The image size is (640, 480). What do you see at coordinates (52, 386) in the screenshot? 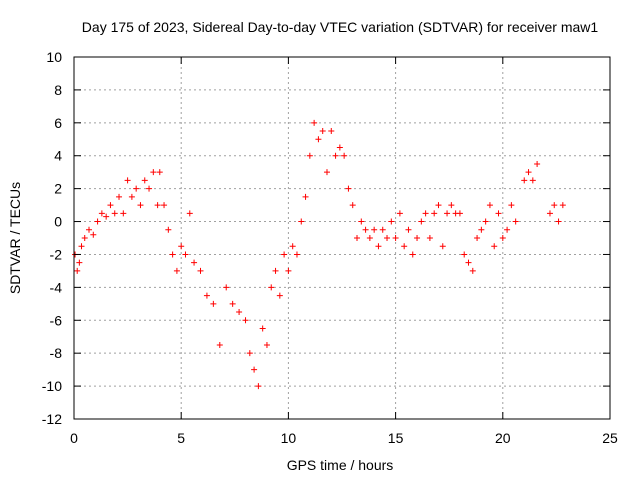
I see `y-tick-label: -10` at bounding box center [52, 386].